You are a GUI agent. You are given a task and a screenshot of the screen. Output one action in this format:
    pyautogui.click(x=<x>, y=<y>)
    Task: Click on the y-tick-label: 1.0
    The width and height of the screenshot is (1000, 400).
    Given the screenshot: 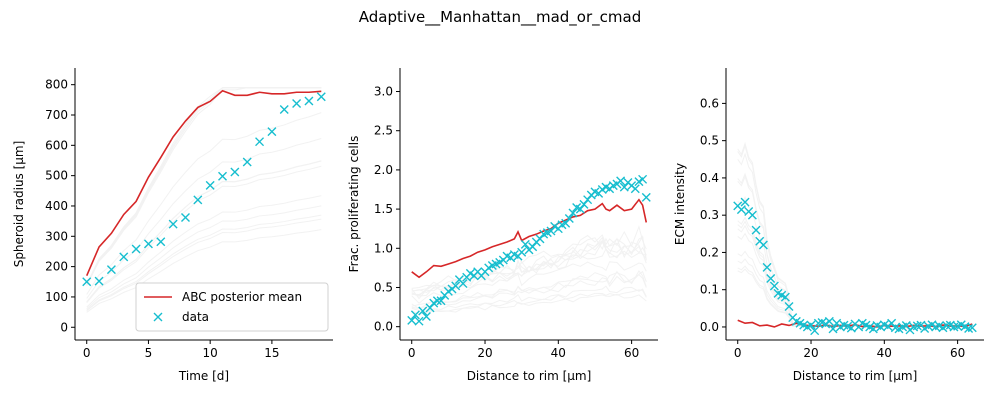 What is the action you would take?
    pyautogui.click(x=383, y=248)
    